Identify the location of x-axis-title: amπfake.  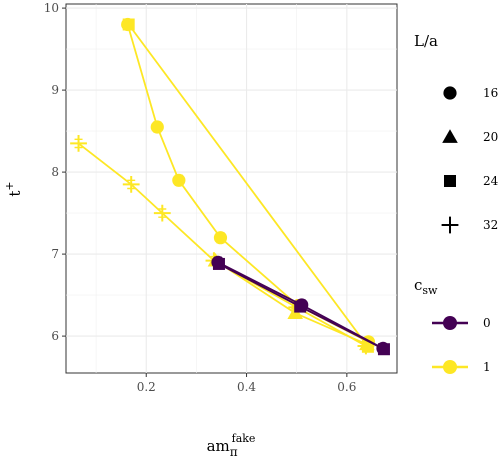
(231, 445).